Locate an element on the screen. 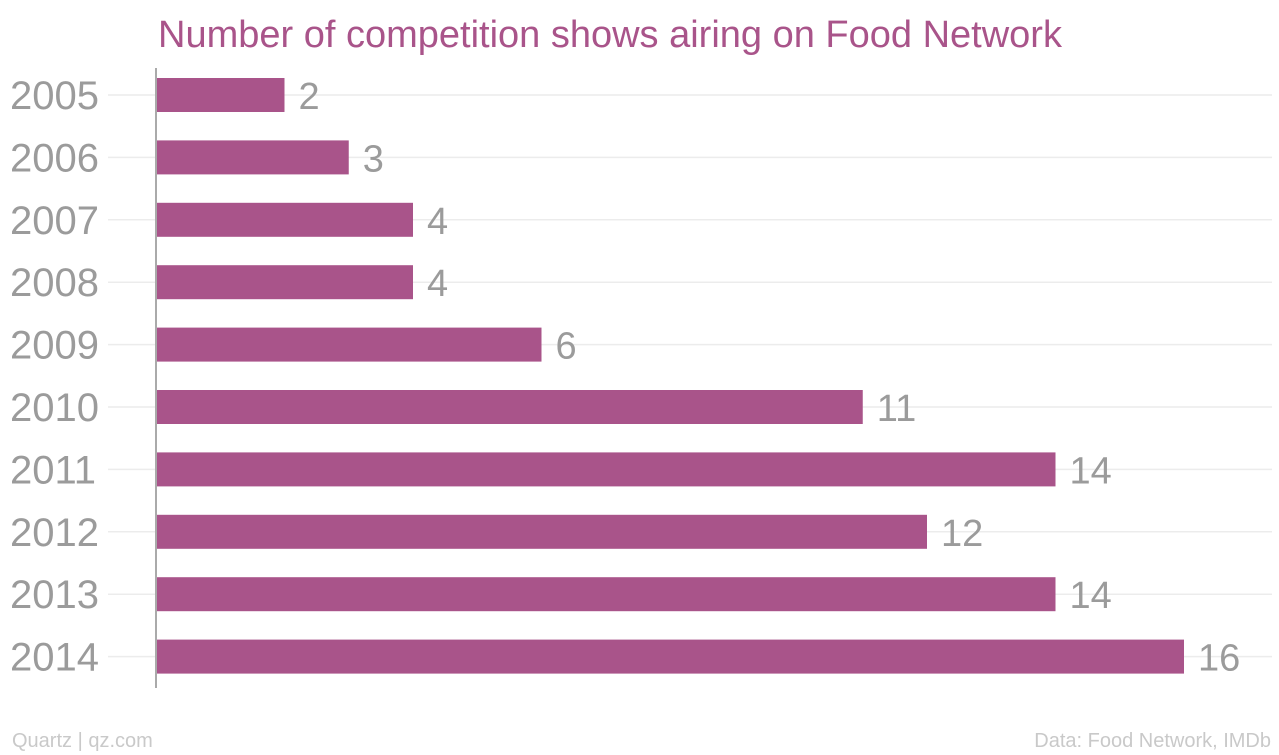 The height and width of the screenshot is (755, 1279). data-label: 12 is located at coordinates (962, 534).